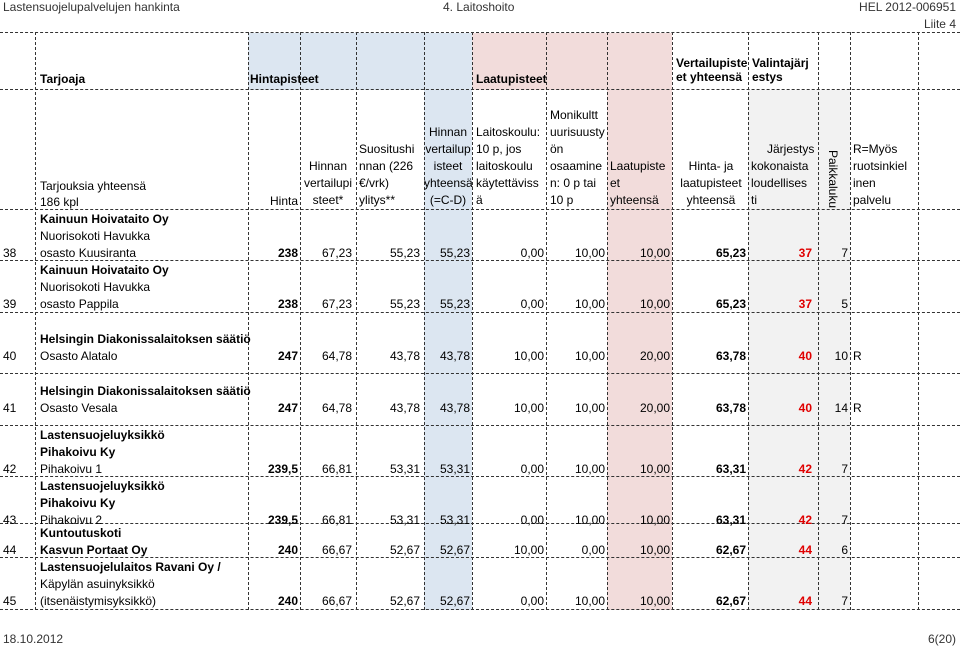 This screenshot has height=649, width=960. Describe the element at coordinates (783, 174) in the screenshot. I see `col-jarjestys: Järjestys kokonaista loudellises ti` at that location.